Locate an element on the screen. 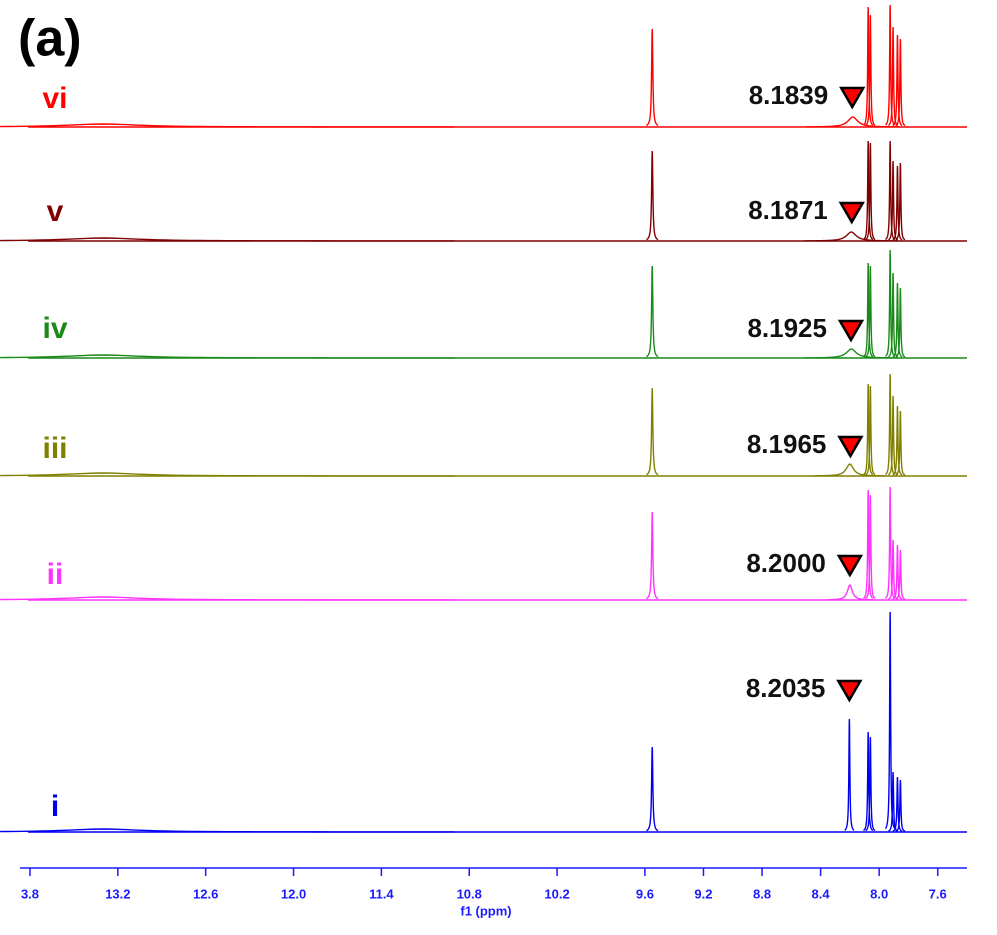 This screenshot has height=935, width=997. x-tick-label: 7.6 is located at coordinates (938, 893).